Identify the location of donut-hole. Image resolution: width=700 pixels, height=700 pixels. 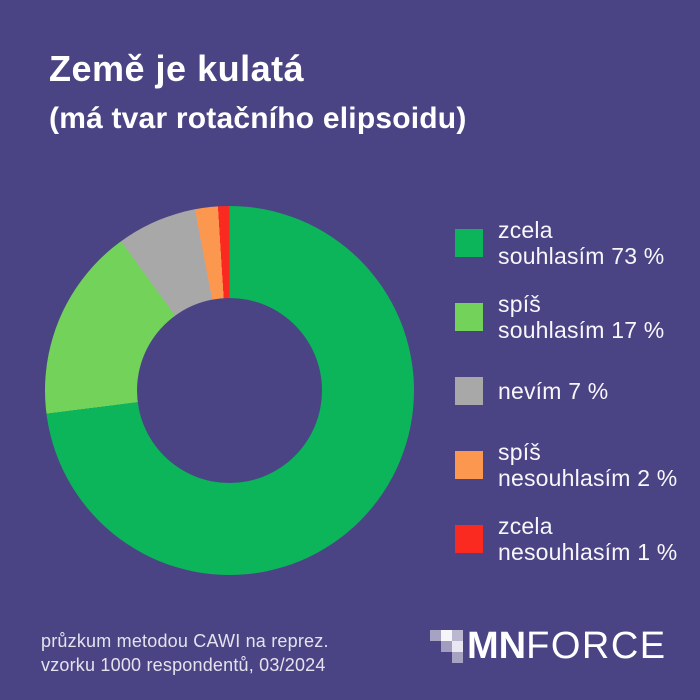
(229, 390).